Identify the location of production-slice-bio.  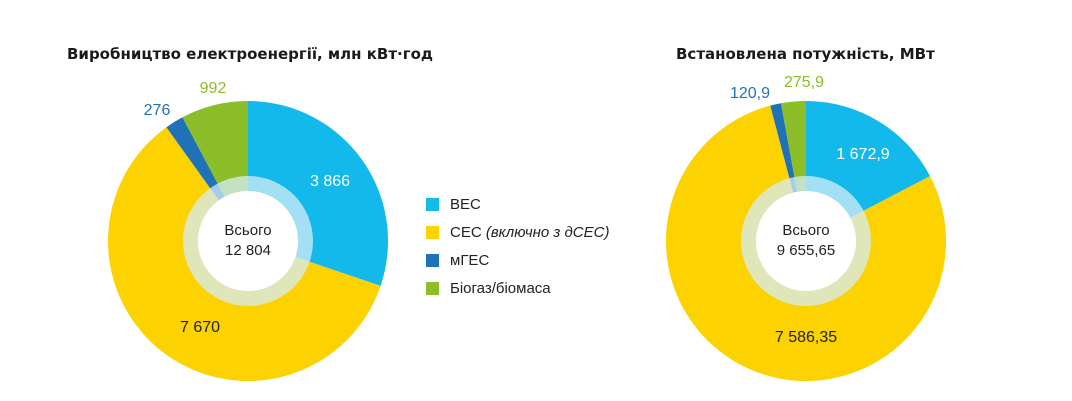
(215, 149).